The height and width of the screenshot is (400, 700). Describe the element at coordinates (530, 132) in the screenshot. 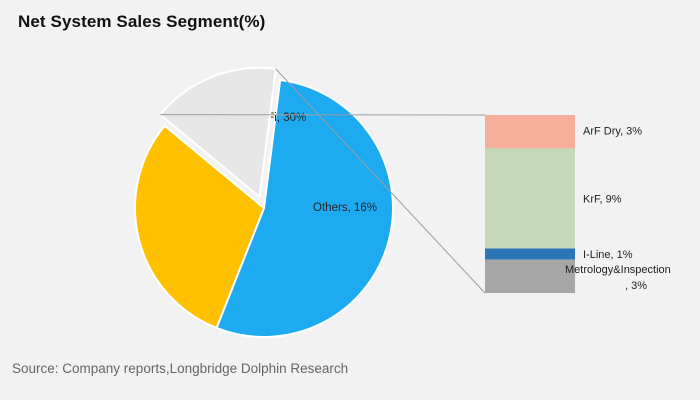

I see `bar-segment-arf-dry` at that location.